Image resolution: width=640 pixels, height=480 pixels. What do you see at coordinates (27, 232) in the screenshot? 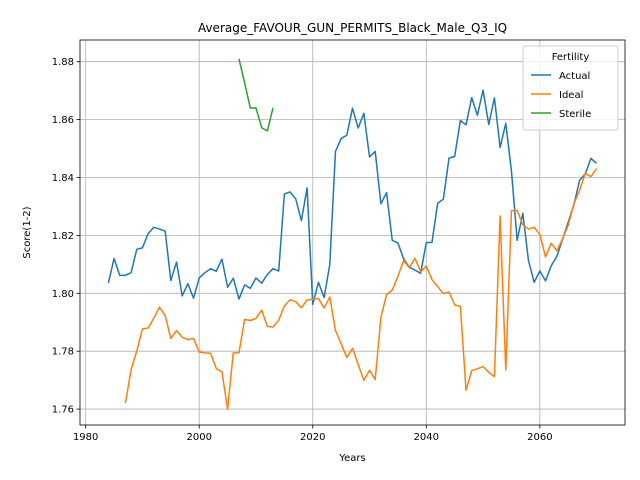
I see `y-axis-label: Score(1-2)` at bounding box center [27, 232].